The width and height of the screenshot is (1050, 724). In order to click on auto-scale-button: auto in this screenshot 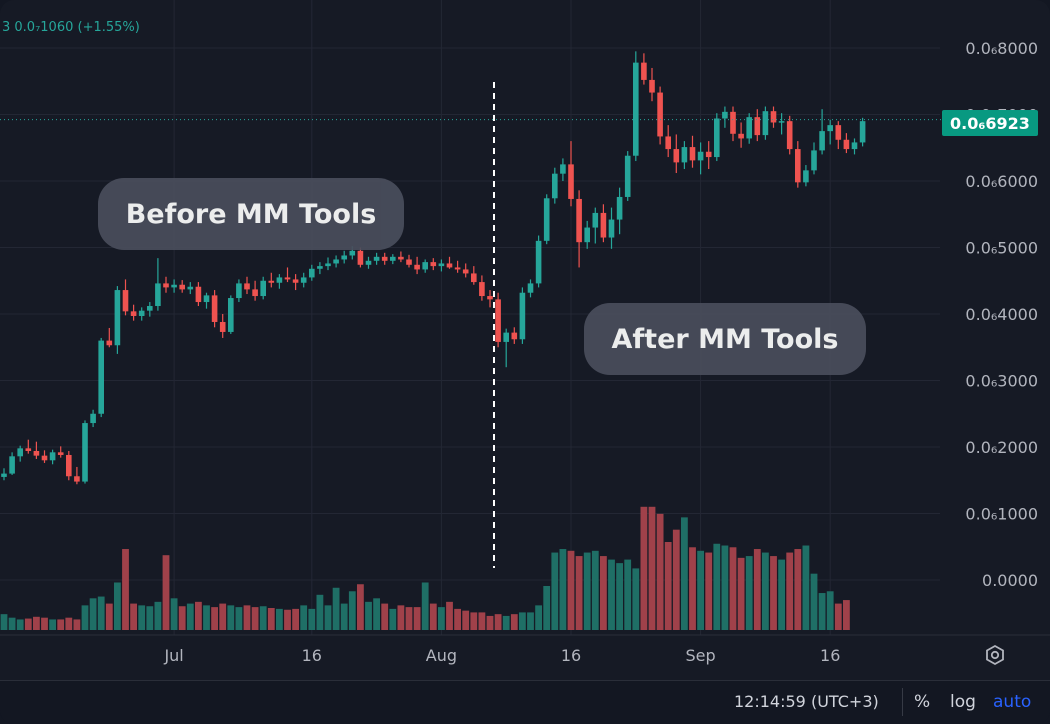, I will do `click(1012, 702)`.